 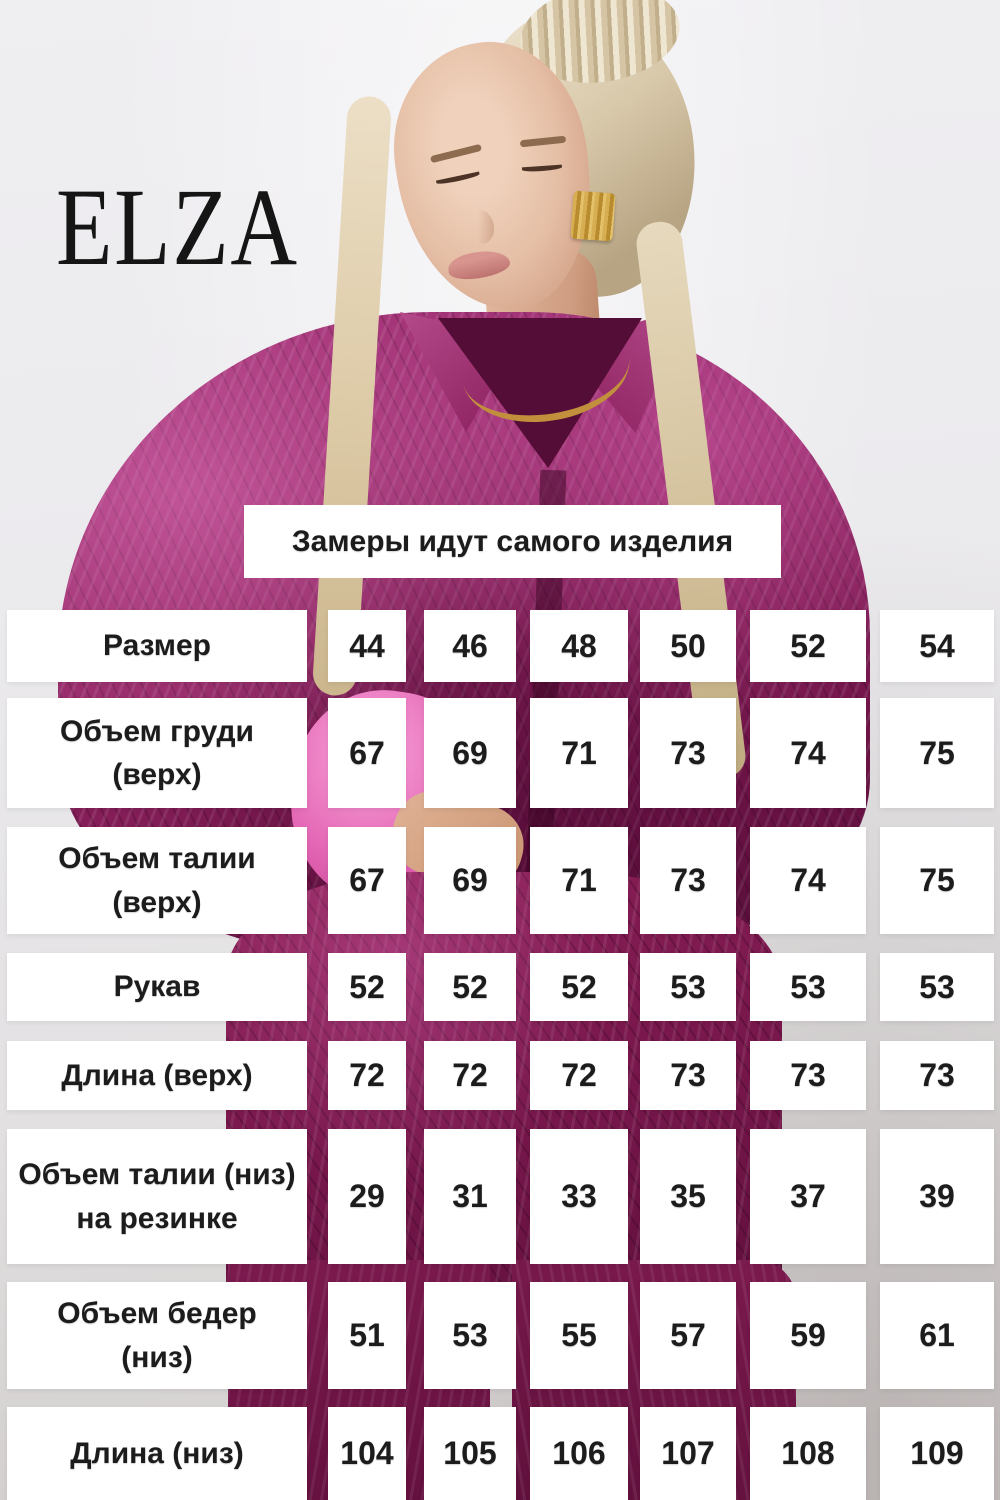 I want to click on table-row-chest: Объем груди (верх) 67 69 71 73 74 75, so click(x=500, y=753).